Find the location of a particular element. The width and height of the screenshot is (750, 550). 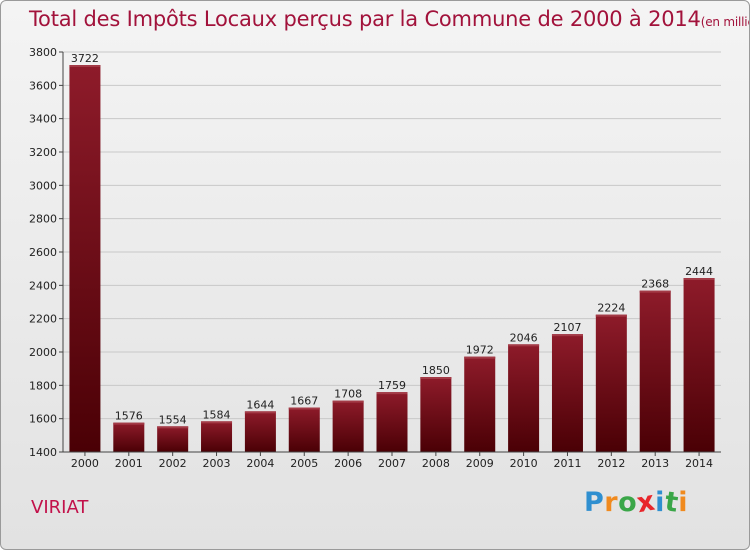

data-label: 1667 is located at coordinates (304, 401).